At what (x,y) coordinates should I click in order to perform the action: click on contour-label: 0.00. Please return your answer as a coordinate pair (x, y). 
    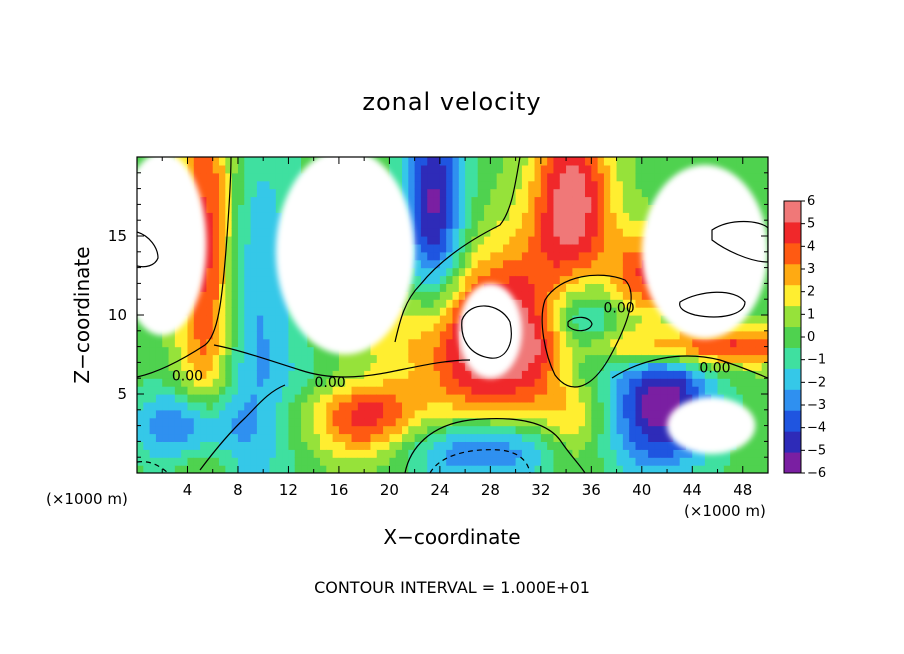
    Looking at the image, I should click on (618, 309).